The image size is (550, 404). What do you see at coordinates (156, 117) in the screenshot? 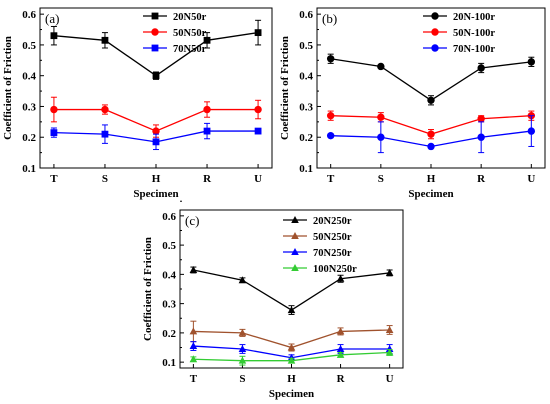
I see `series-50N50r` at bounding box center [156, 117].